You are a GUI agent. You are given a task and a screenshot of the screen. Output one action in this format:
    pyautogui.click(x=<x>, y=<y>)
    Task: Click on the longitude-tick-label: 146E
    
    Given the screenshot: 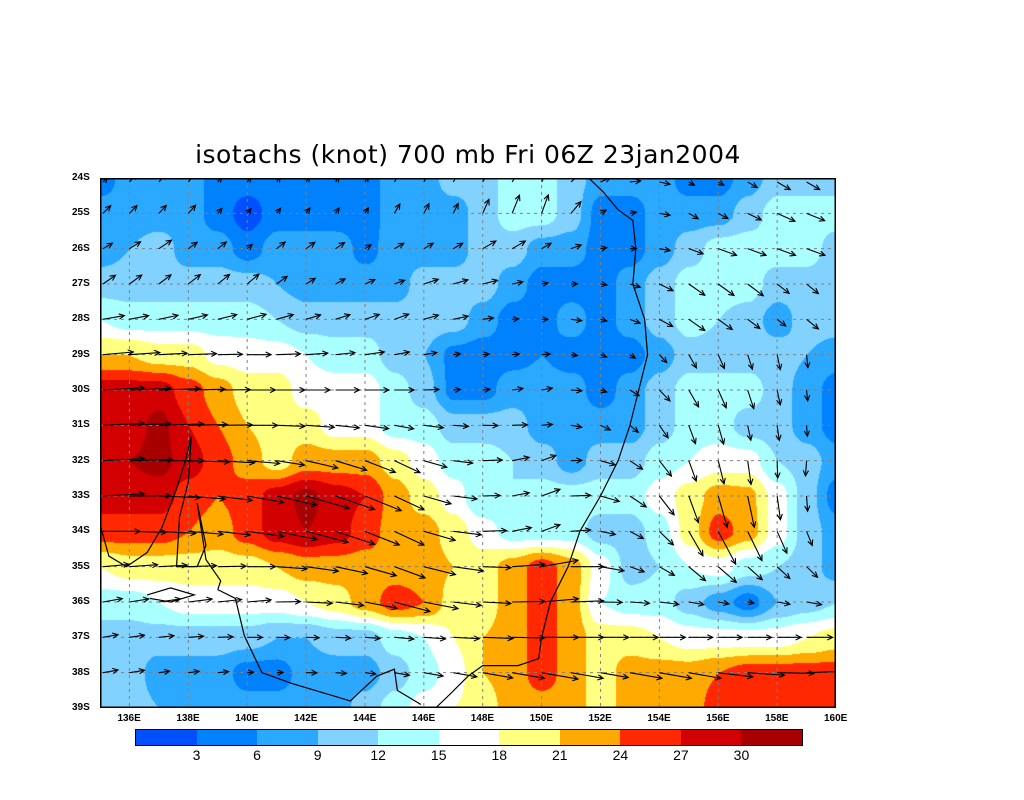 What is the action you would take?
    pyautogui.click(x=423, y=718)
    